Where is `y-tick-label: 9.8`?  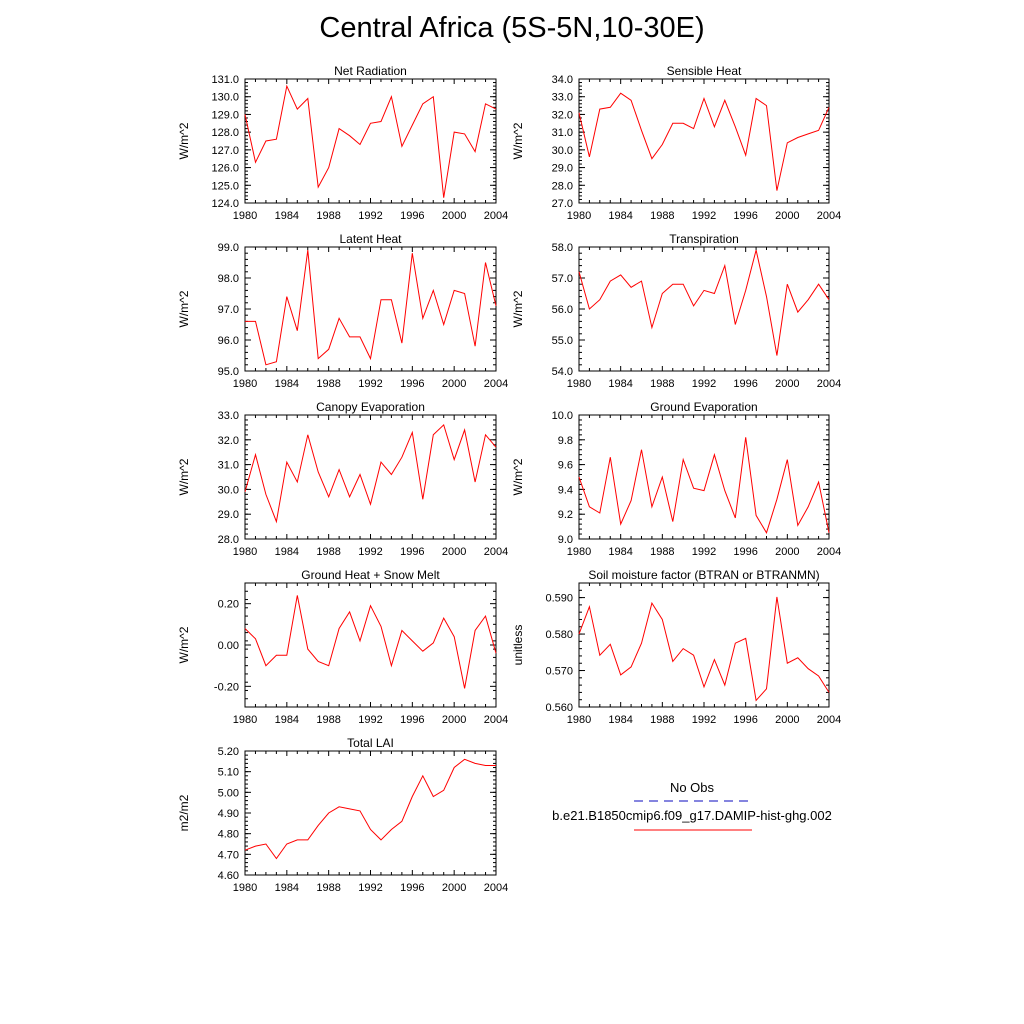 y-tick-label: 9.8 is located at coordinates (565, 441).